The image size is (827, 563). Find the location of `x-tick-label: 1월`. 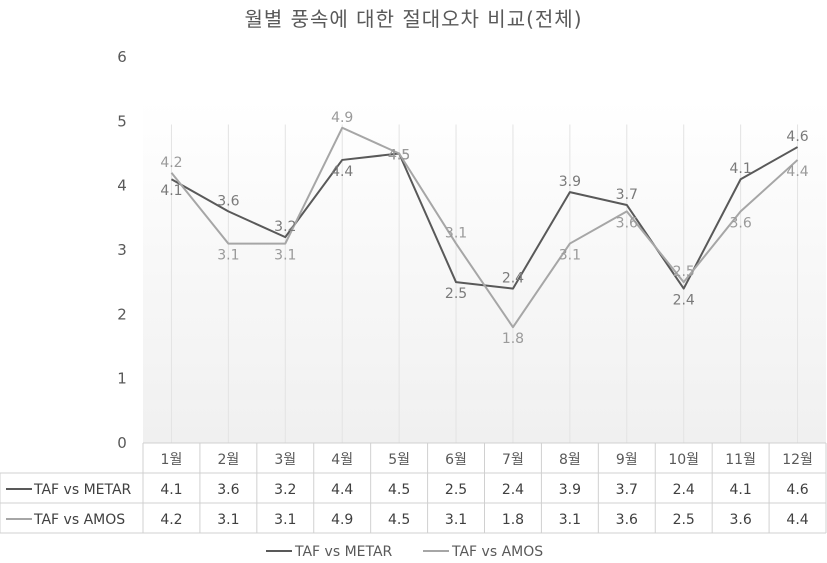

x-tick-label: 1월 is located at coordinates (172, 460).